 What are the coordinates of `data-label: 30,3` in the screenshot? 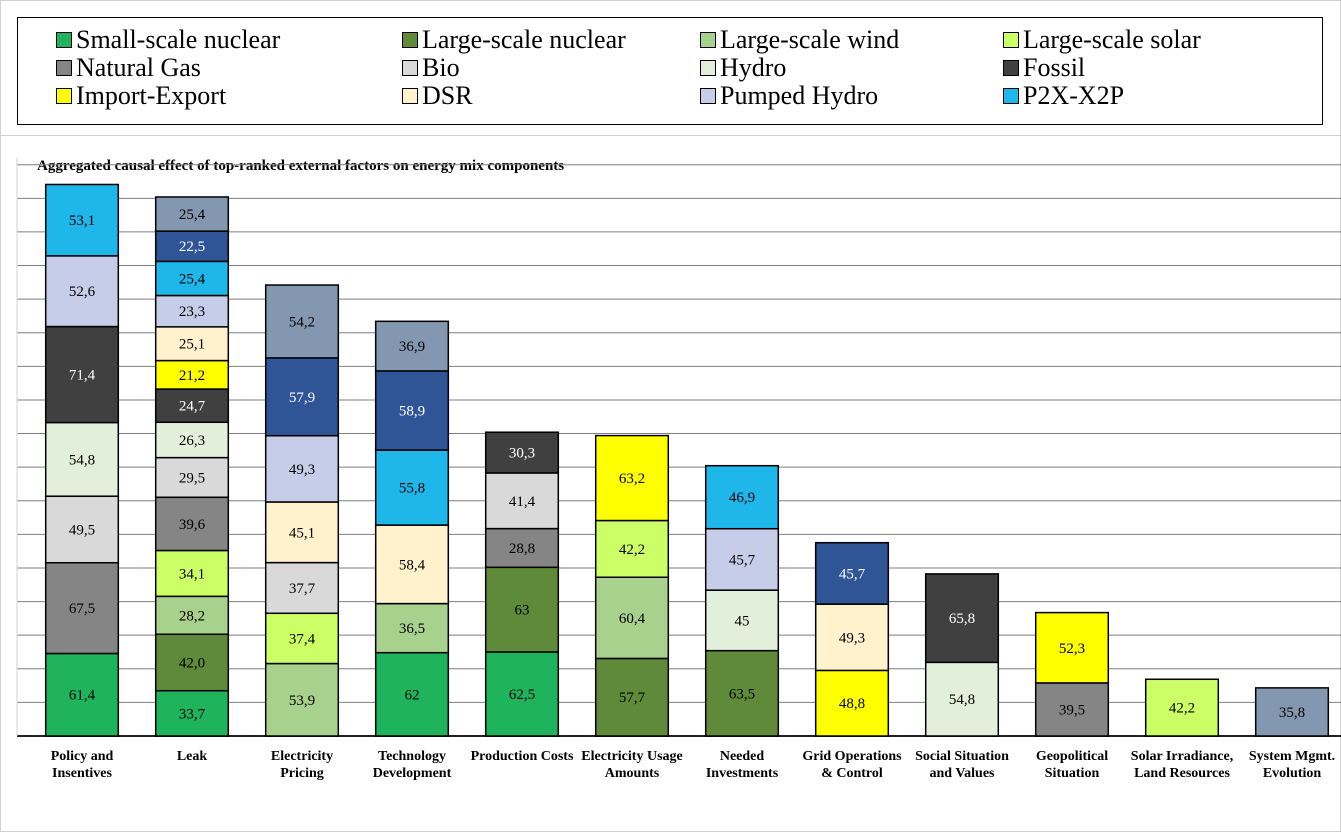 It's located at (522, 454).